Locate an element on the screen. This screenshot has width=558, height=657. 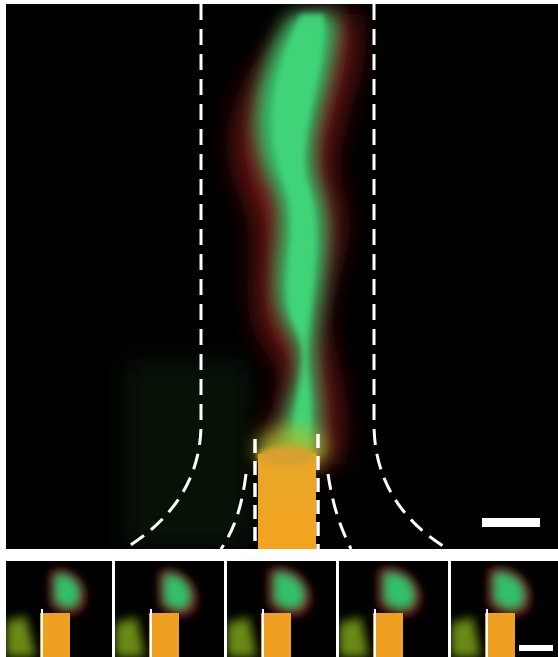
green-plume-core is located at coordinates (298, 231).